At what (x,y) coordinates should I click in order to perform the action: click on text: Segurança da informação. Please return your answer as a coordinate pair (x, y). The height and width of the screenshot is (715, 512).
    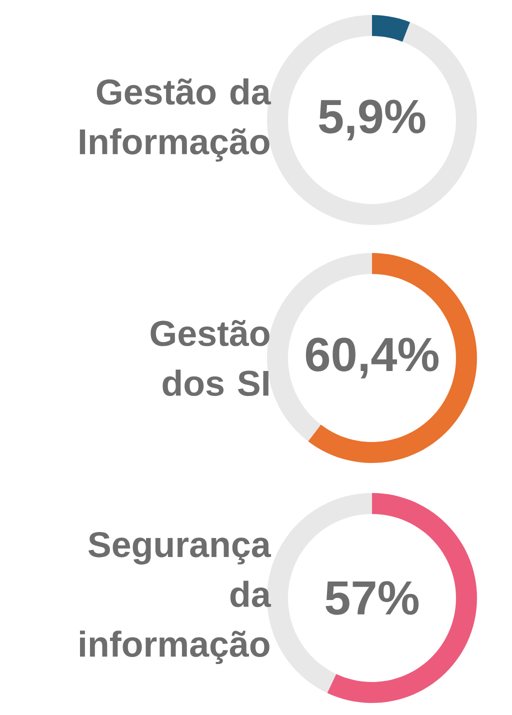
    Looking at the image, I should click on (176, 598).